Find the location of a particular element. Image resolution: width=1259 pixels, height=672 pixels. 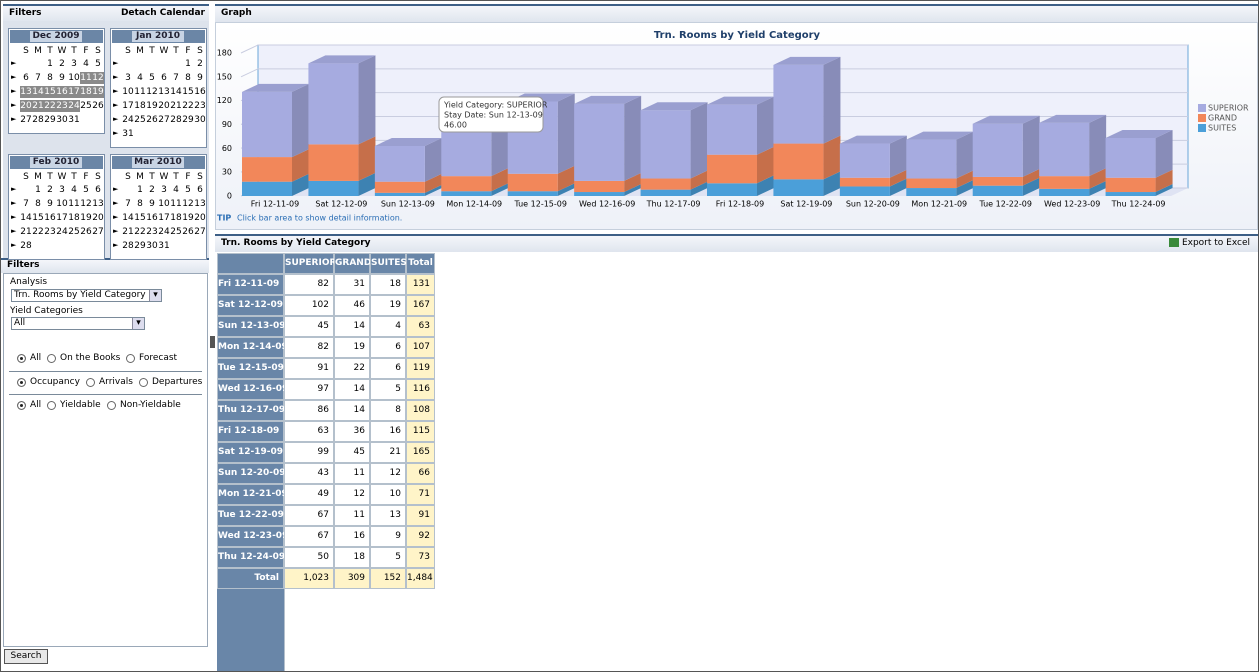

search-button: Search is located at coordinates (26, 656).